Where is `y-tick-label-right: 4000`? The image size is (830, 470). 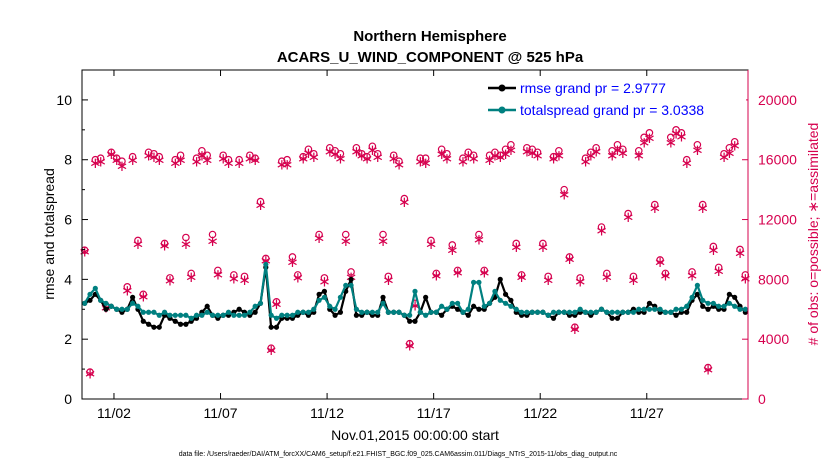
y-tick-label-right: 4000 is located at coordinates (773, 339).